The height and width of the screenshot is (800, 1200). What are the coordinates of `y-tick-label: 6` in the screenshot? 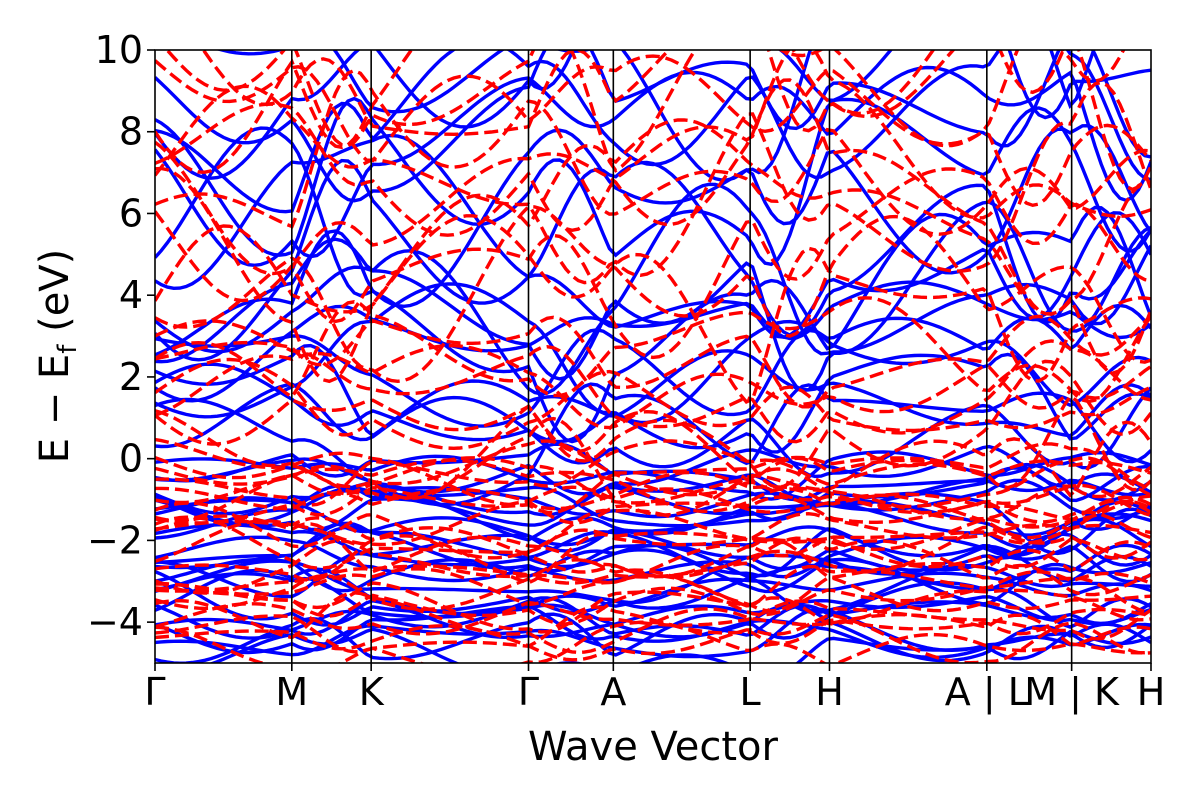 It's located at (131, 213).